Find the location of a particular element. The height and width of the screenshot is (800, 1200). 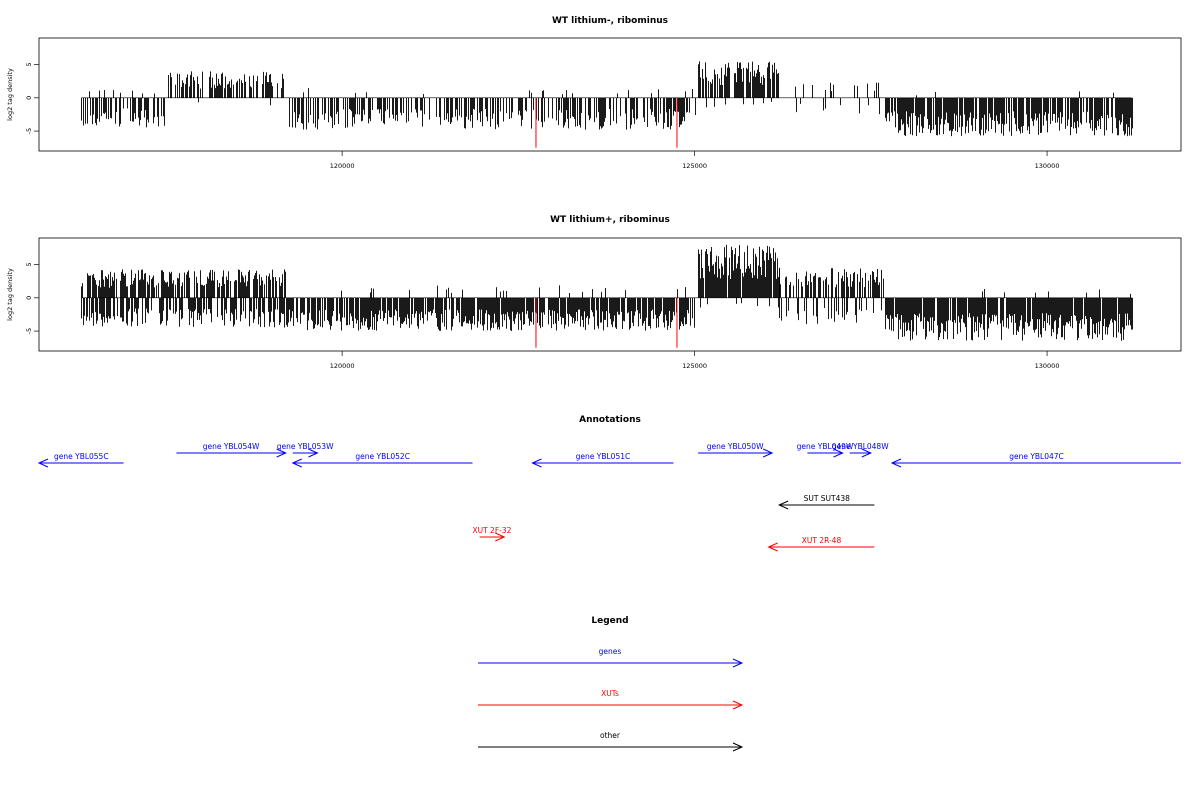

legend-label: XUTs is located at coordinates (610, 693).